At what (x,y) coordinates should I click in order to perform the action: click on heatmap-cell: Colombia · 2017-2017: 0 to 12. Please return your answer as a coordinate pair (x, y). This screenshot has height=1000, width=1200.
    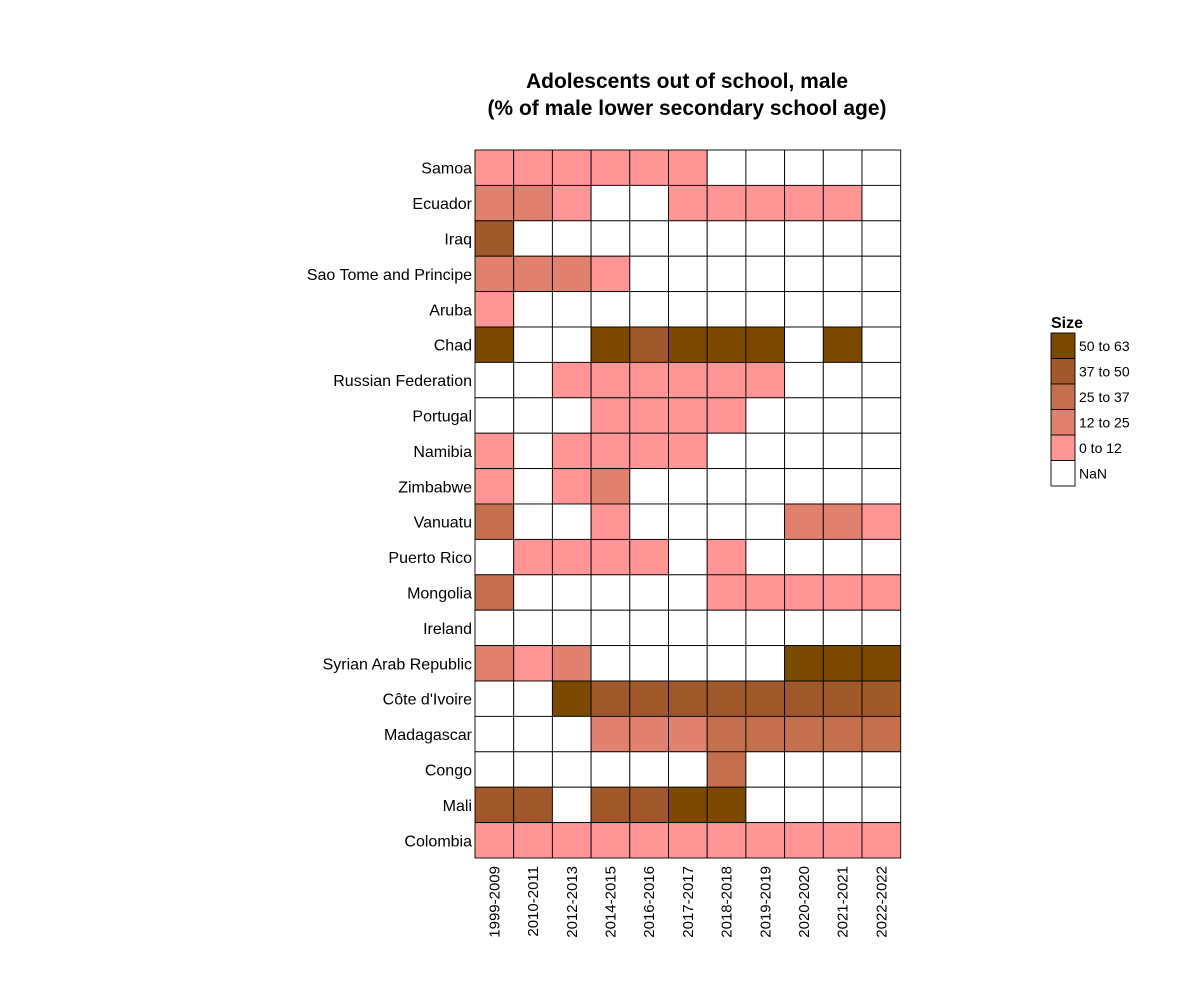
    Looking at the image, I should click on (688, 840).